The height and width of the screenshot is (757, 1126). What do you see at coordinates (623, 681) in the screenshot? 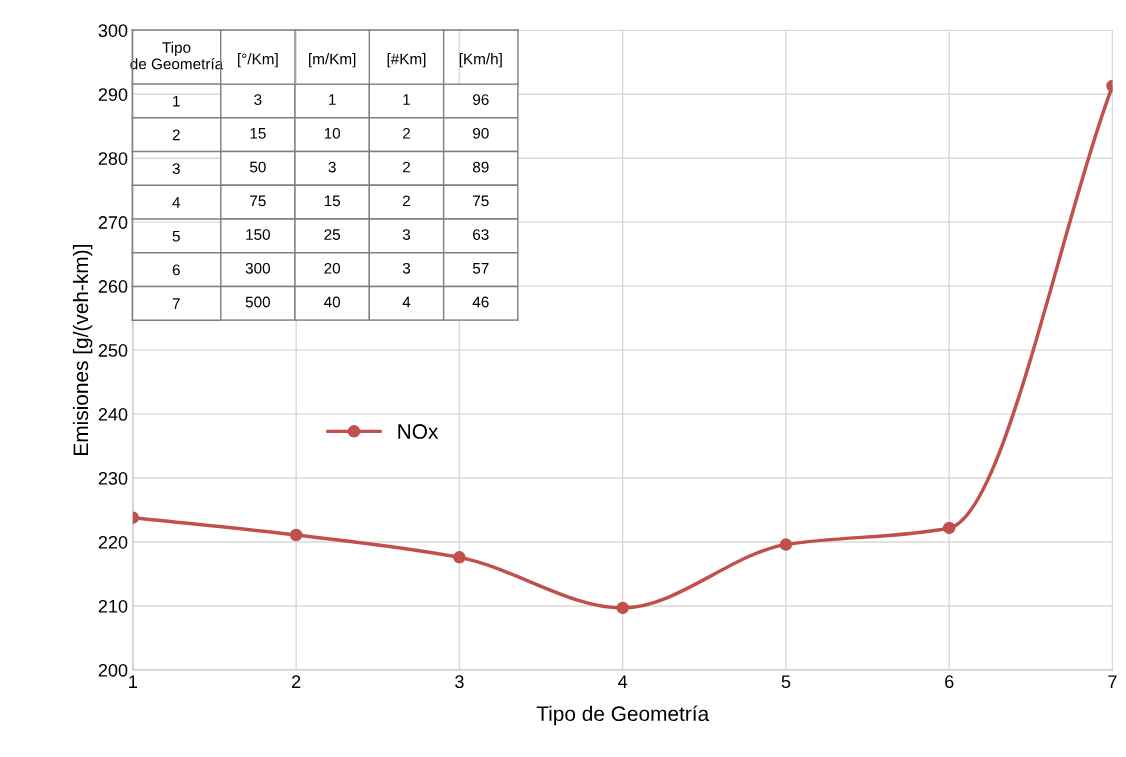
I see `x-tick-label: 4` at bounding box center [623, 681].